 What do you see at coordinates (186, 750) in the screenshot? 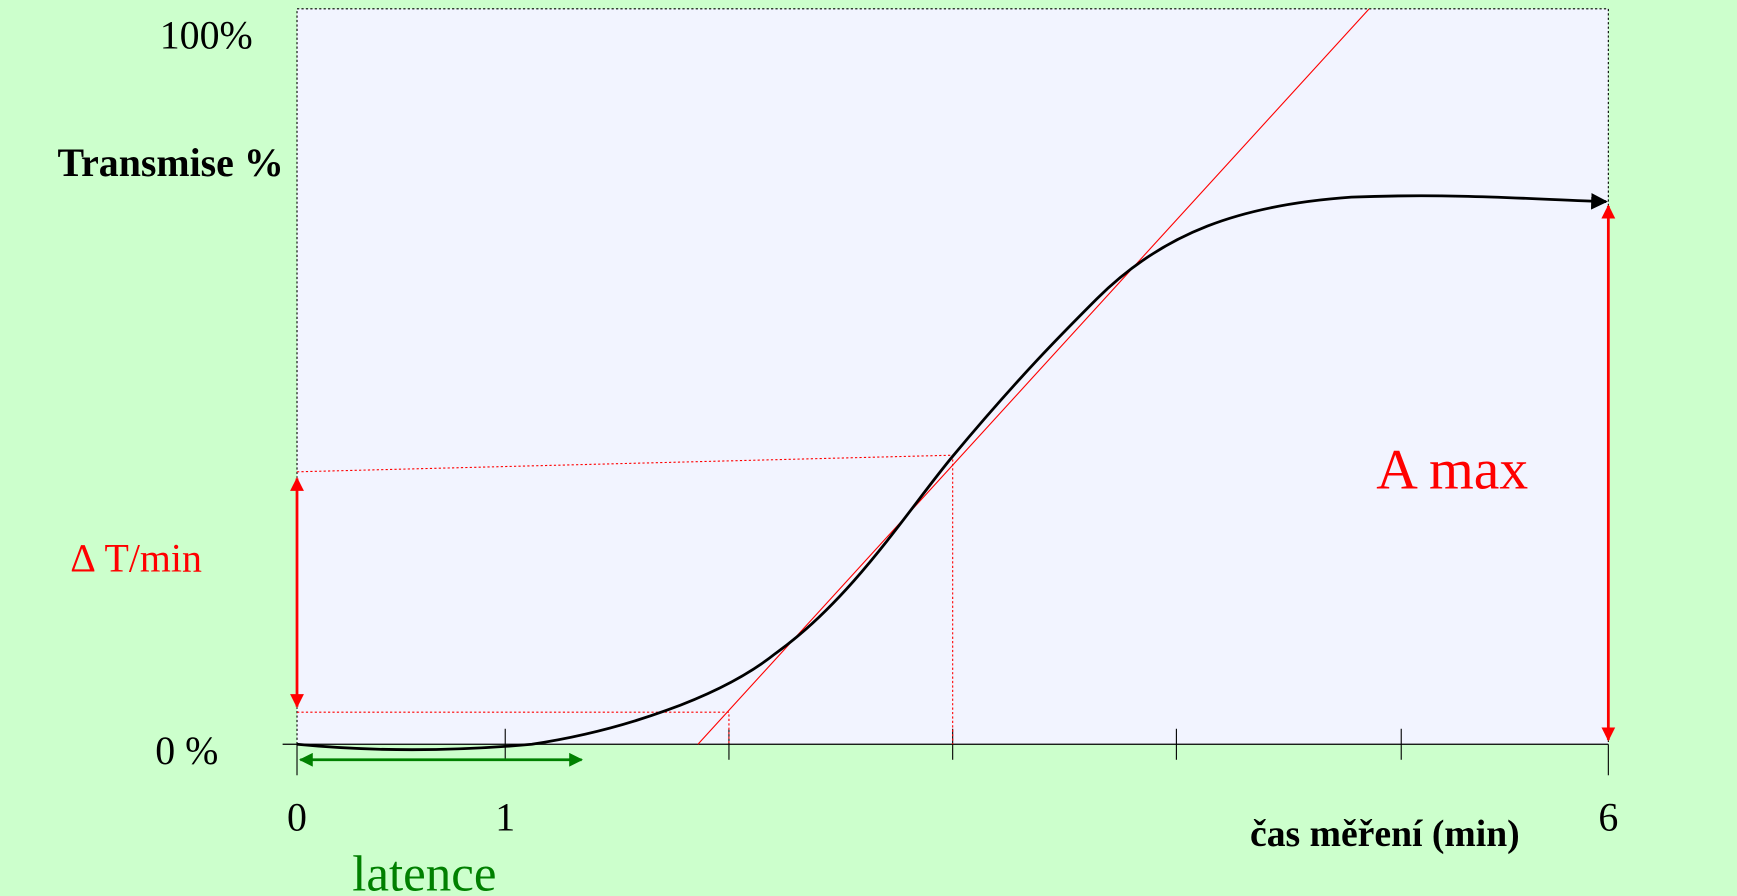
I see `y-bottom-label: 0 %` at bounding box center [186, 750].